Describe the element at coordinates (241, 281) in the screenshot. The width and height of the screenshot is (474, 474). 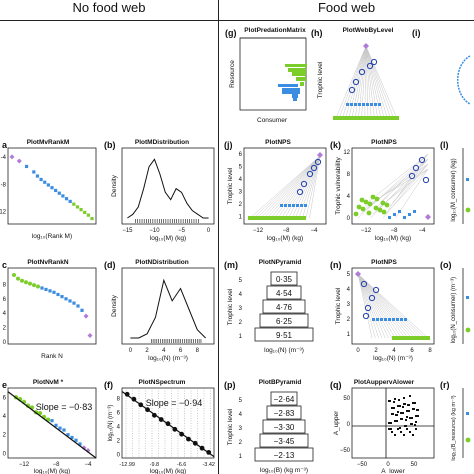
I see `panel-m-ytick: 5` at that location.